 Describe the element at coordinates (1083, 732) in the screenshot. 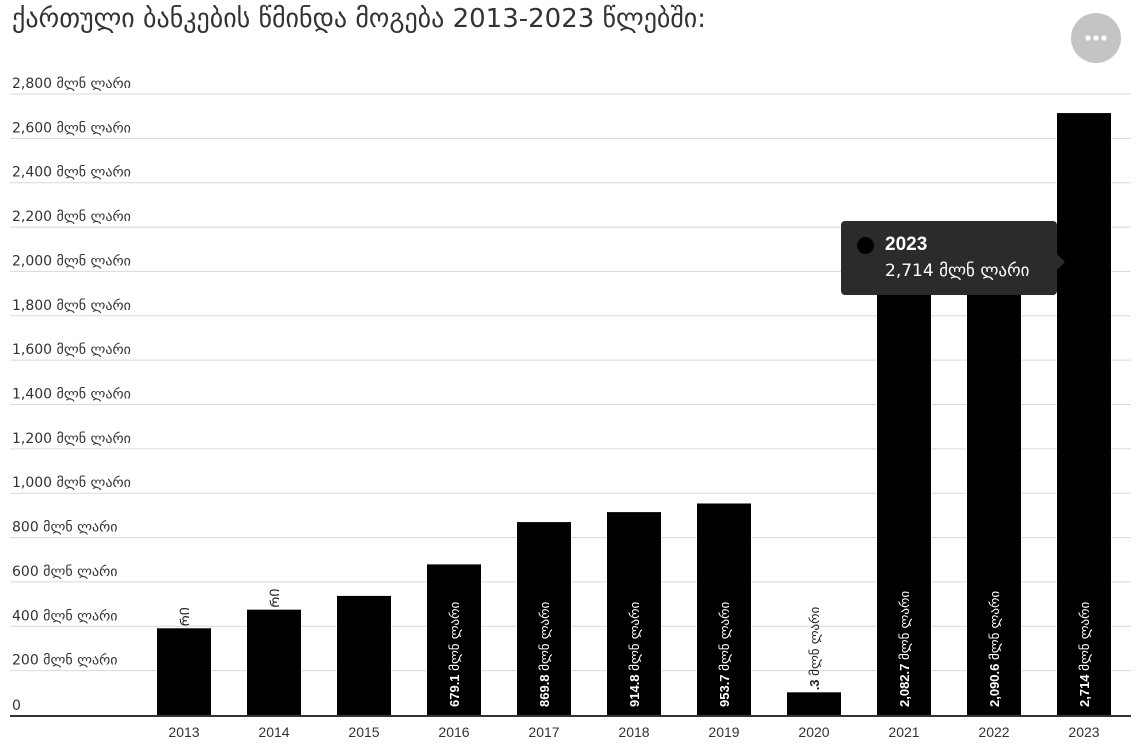

I see `x-tick-label: 2023` at that location.